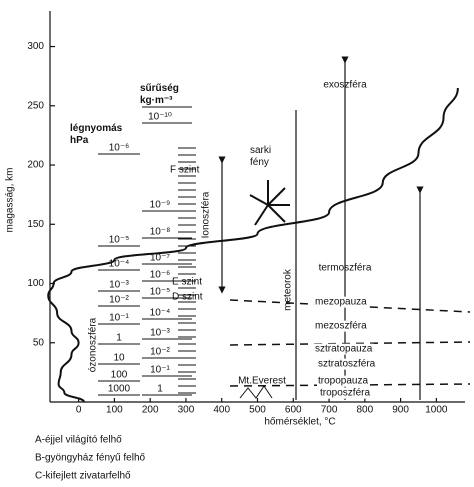  What do you see at coordinates (345, 268) in the screenshot?
I see `annotation: termoszféra` at bounding box center [345, 268].